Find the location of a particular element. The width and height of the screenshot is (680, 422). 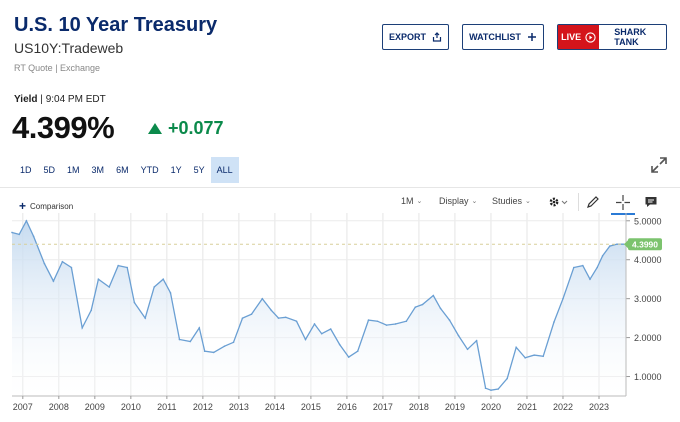

yield-timestamp: Yield | 9:04 PM EDT is located at coordinates (60, 99).